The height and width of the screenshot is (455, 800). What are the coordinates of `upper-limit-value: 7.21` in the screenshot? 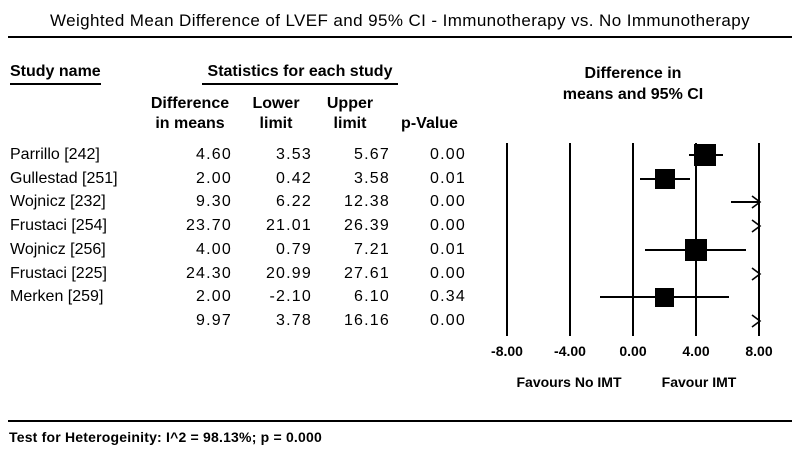 It's located at (372, 249).